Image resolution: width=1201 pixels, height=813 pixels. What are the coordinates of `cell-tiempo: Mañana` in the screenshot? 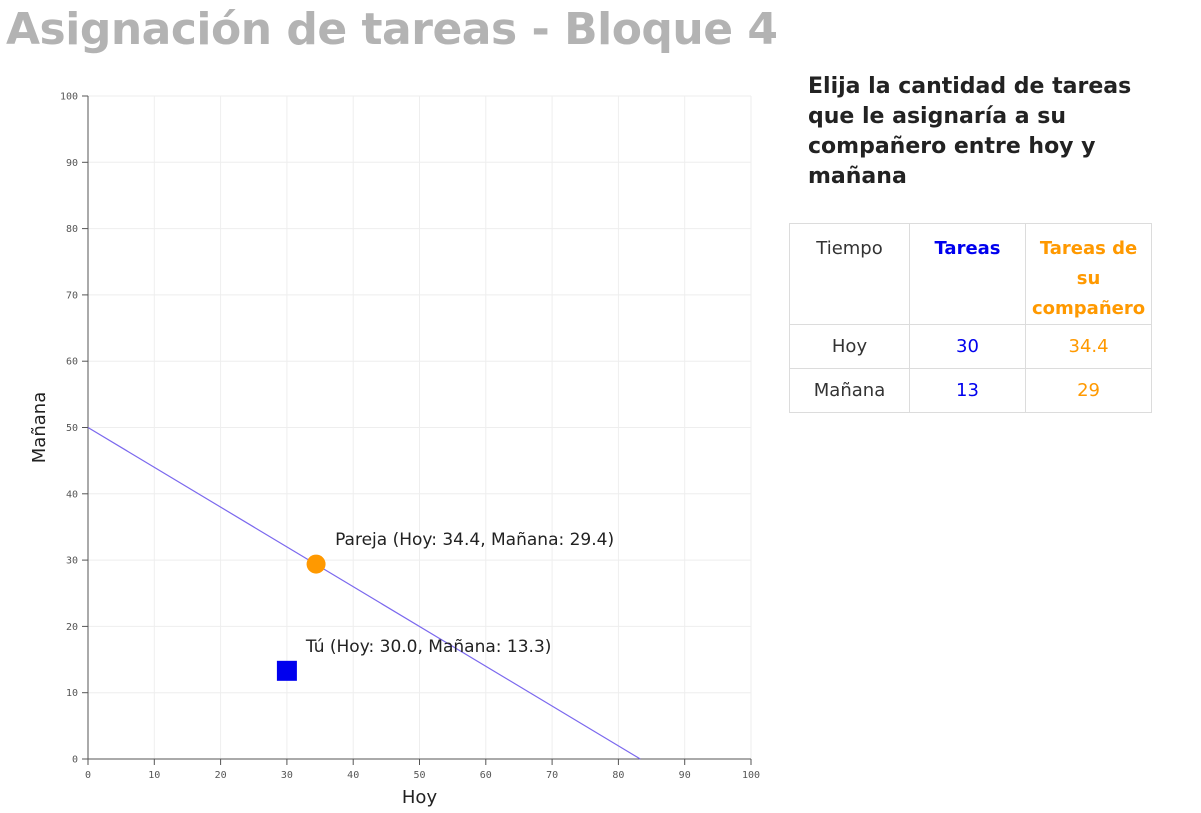 It's located at (849, 390).